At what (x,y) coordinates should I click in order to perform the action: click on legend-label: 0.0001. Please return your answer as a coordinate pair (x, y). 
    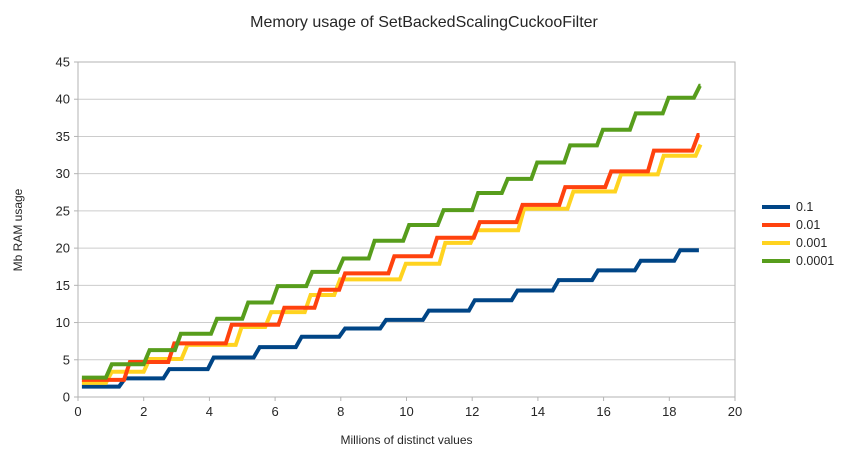
    Looking at the image, I should click on (815, 261).